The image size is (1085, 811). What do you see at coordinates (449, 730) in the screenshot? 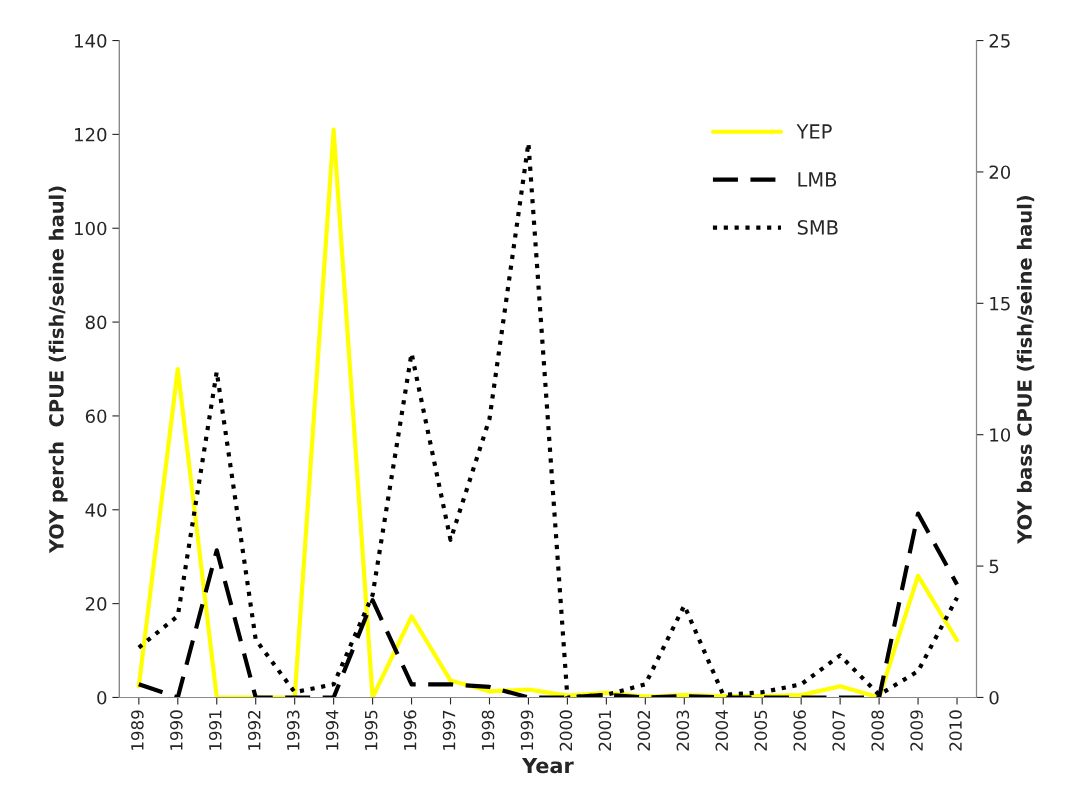
I see `x-tick-label: 1997` at bounding box center [449, 730].